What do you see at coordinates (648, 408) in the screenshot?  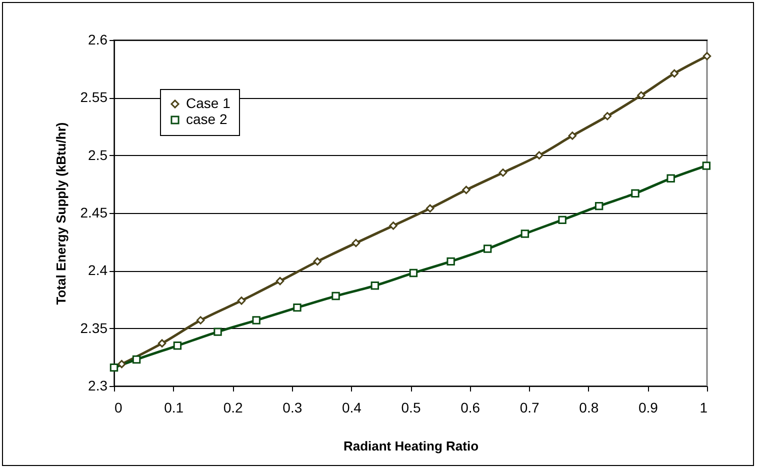 I see `x-tick-label: 0.9` at bounding box center [648, 408].